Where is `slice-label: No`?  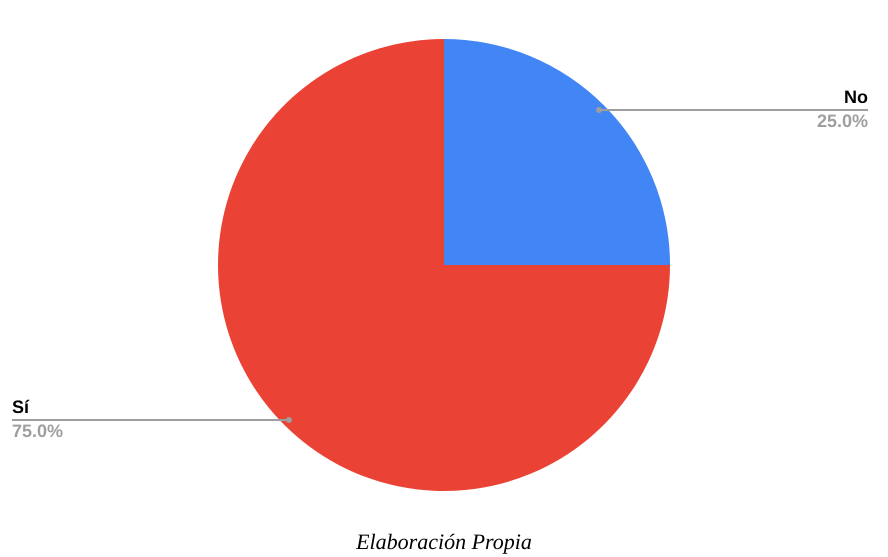
slice-label: No is located at coordinates (856, 96).